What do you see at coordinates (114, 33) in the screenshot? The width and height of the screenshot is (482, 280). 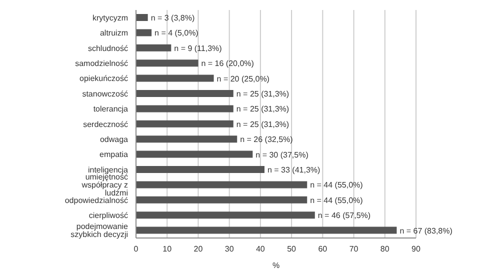 I see `y-tick-label: altruizm` at bounding box center [114, 33].